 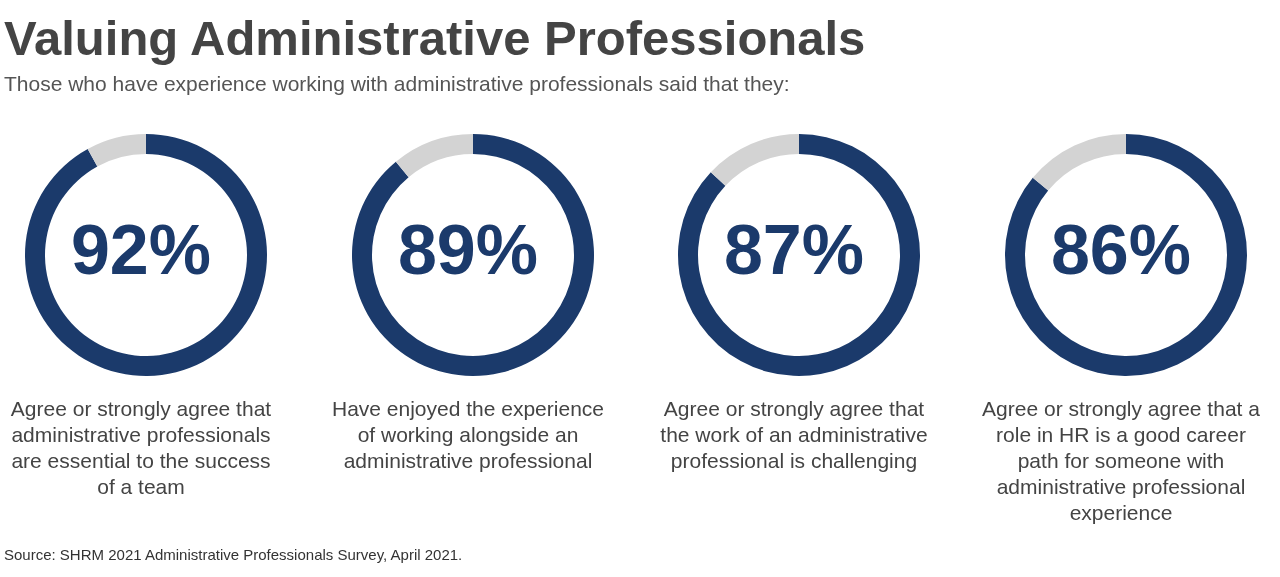 I want to click on text: Agree or strongly agree that the work of an administrative professional is challenging, so click(x=794, y=435).